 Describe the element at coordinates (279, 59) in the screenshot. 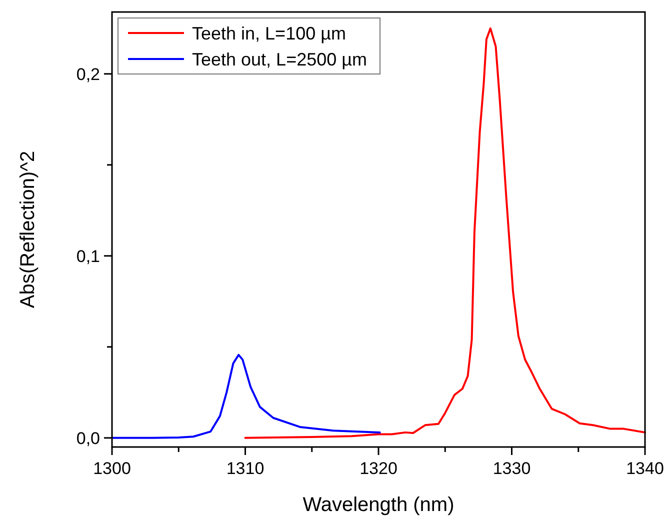

I see `legend-label: Teeth out, L=2500 µm` at that location.